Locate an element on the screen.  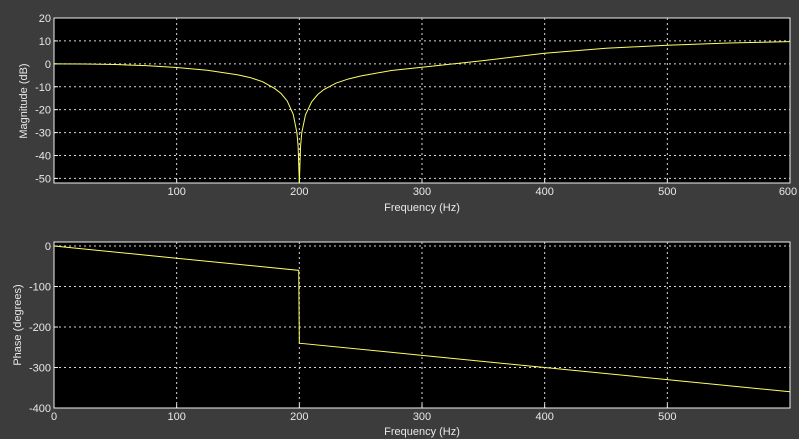
magnitude-x-tick-label: 200 is located at coordinates (299, 192).